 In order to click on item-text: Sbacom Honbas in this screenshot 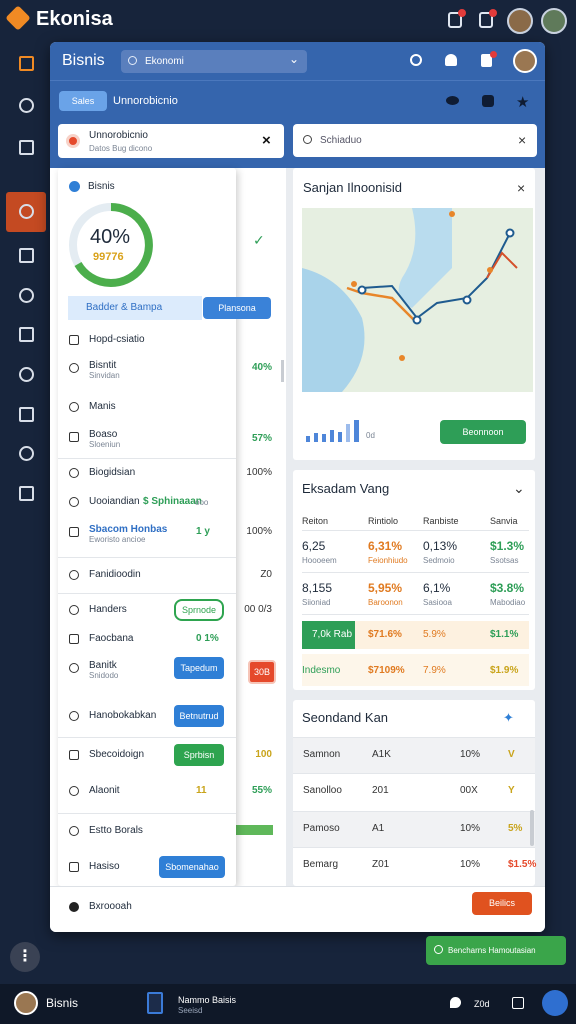, I will do `click(128, 529)`.